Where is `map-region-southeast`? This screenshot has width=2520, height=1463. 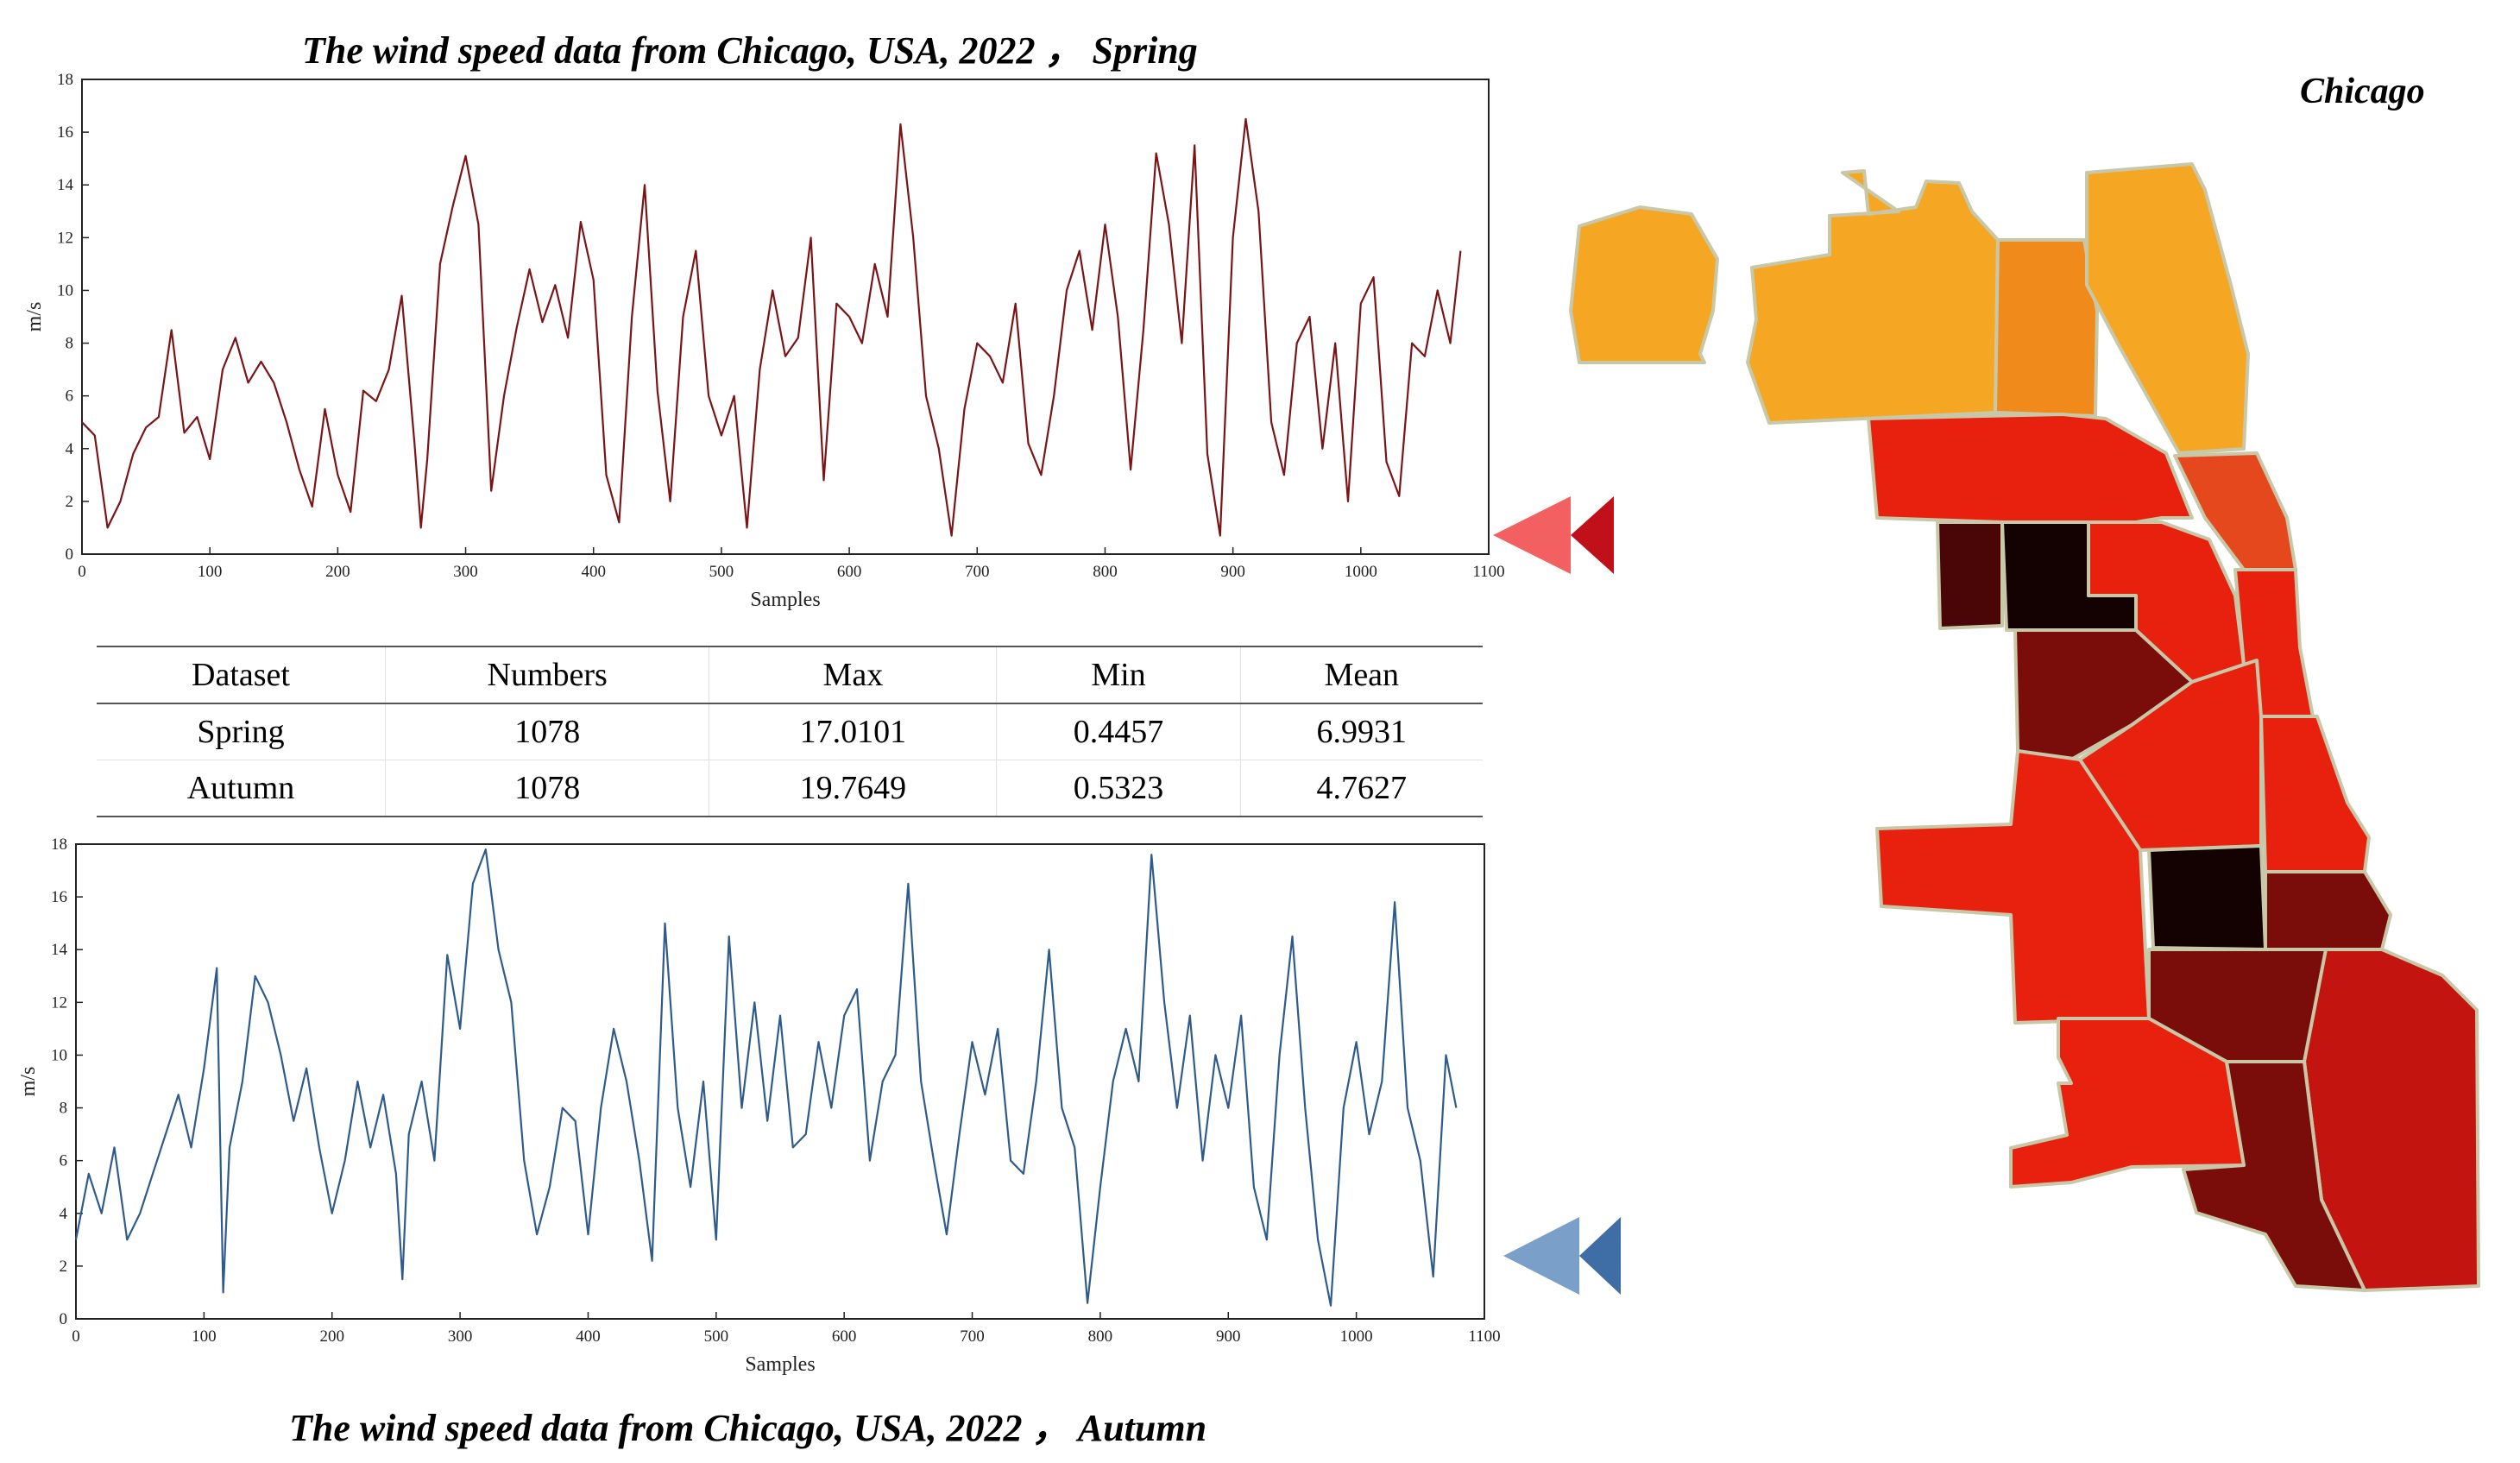
map-region-southeast is located at coordinates (2392, 1120).